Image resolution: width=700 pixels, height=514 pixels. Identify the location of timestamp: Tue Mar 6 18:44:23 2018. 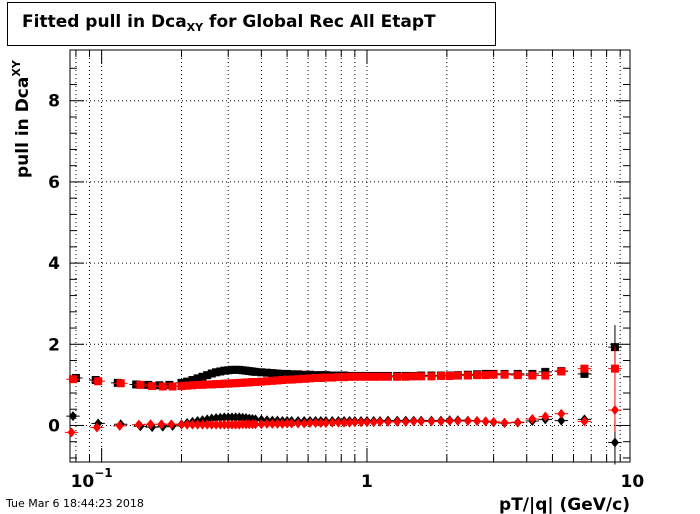
(75, 503).